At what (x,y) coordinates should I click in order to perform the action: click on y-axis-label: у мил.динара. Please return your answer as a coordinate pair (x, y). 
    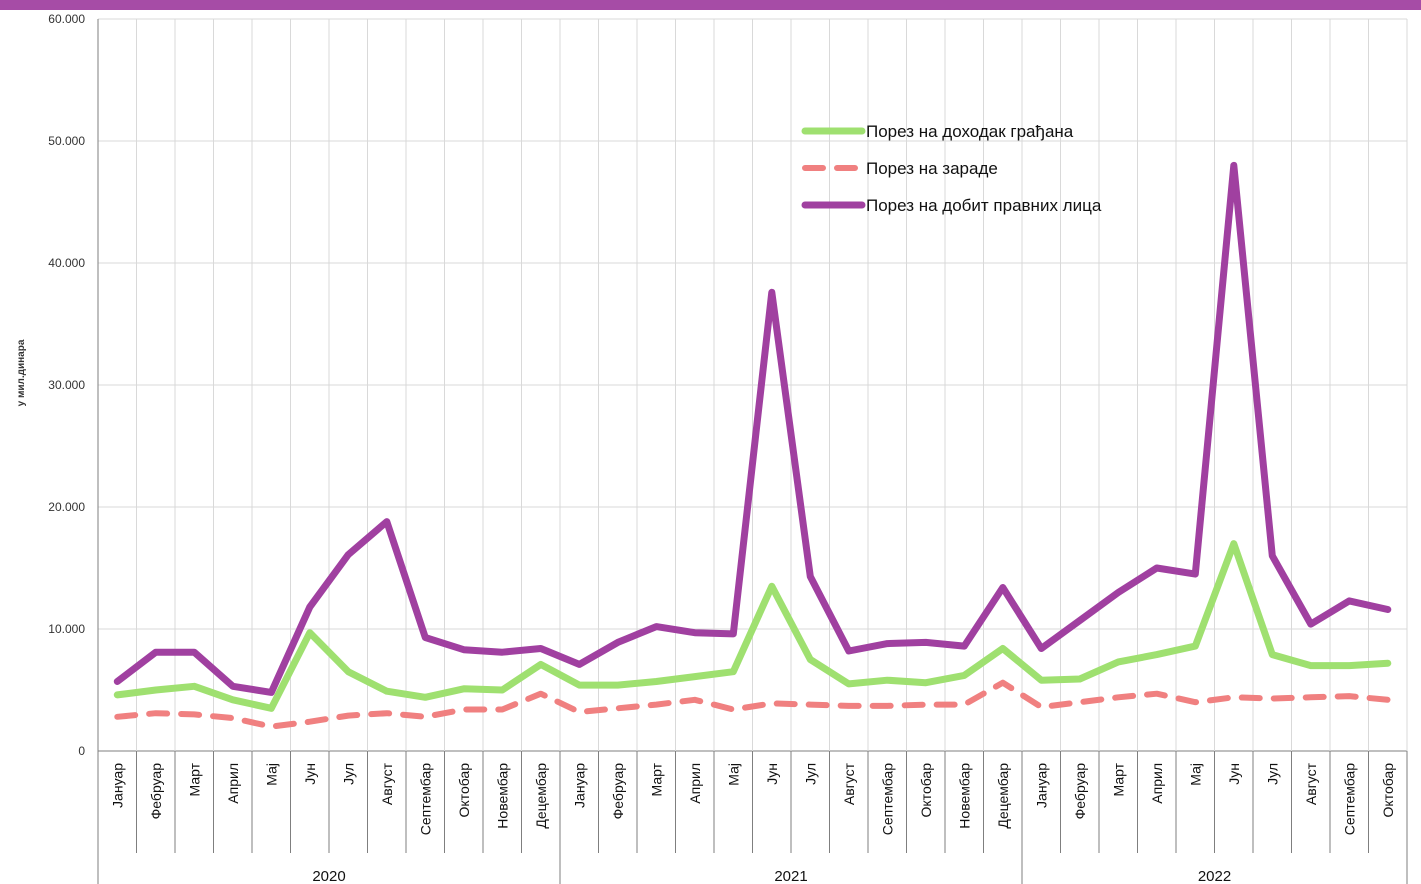
    Looking at the image, I should click on (21, 372).